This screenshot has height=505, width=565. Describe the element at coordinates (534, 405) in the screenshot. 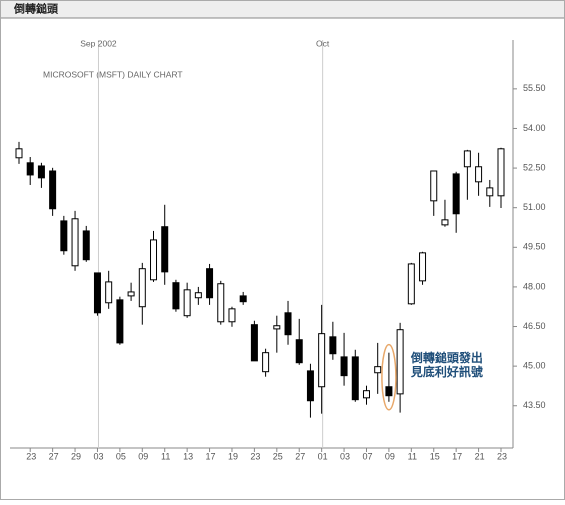

I see `y-tick-label: 43.50` at that location.